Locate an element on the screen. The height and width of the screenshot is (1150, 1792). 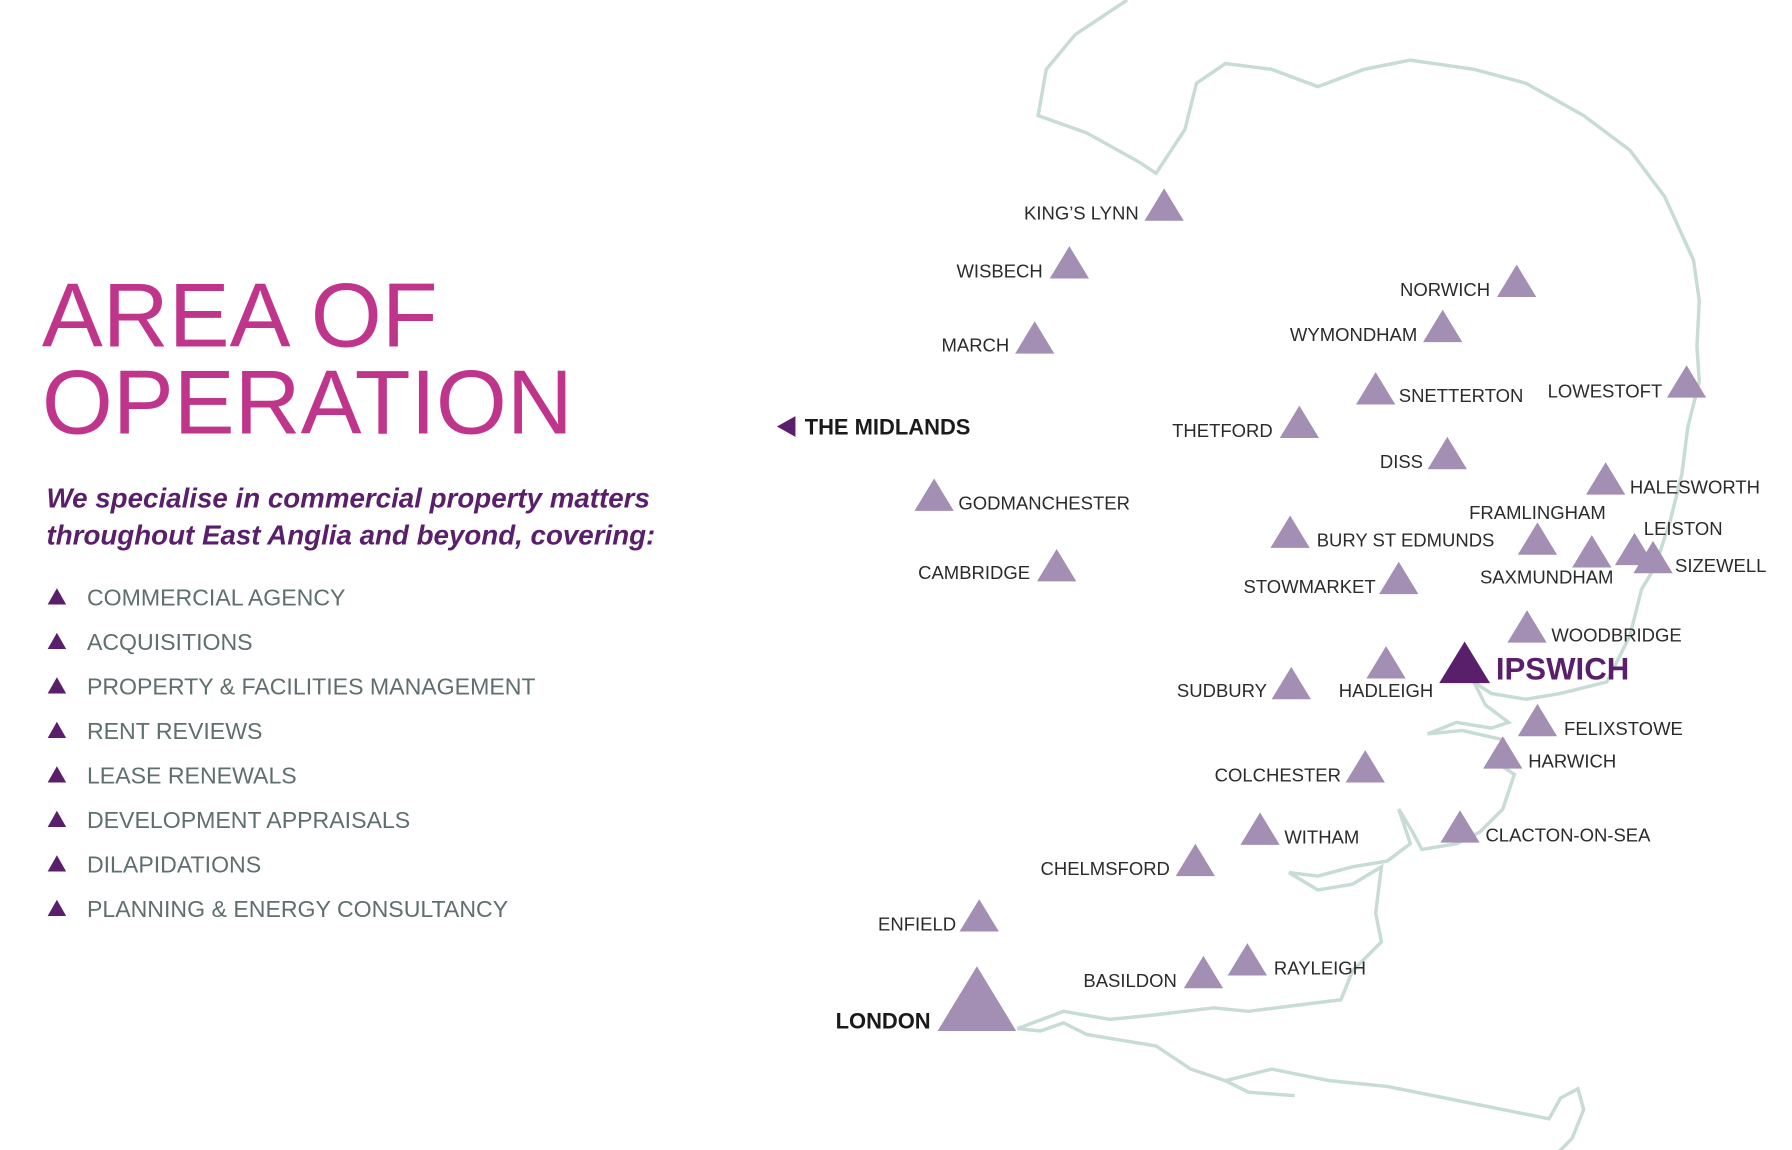
place-label: CHELMSFORD is located at coordinates (1105, 868).